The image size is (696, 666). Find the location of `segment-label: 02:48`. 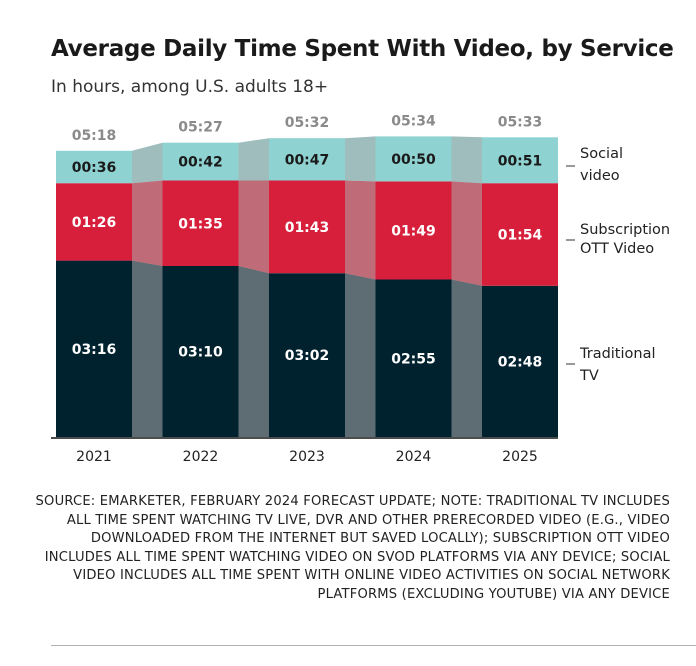

segment-label: 02:48 is located at coordinates (520, 362).